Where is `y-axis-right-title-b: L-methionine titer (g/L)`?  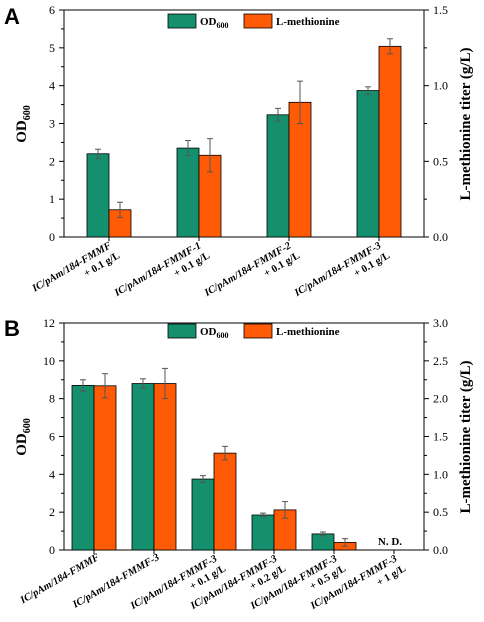
y-axis-right-title-b: L-methionine titer (g/L) is located at coordinates (466, 436).